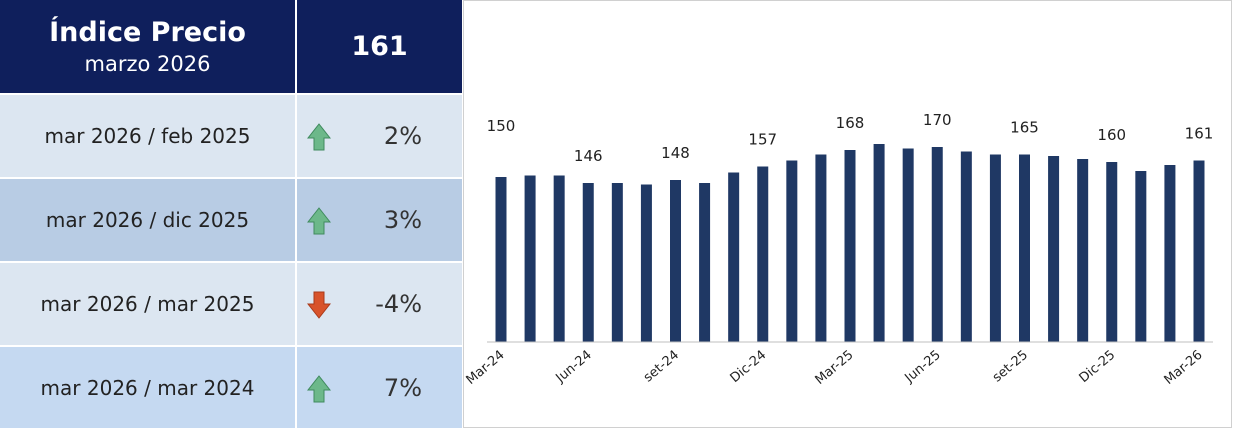 The width and height of the screenshot is (1233, 428). Describe the element at coordinates (148, 135) in the screenshot. I see `row-label: mar 2026 / feb 2025` at that location.